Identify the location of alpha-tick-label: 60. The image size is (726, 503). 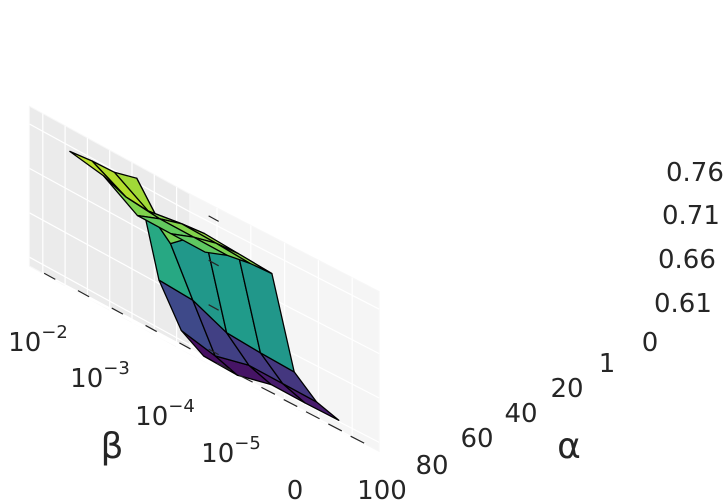
(476, 439).